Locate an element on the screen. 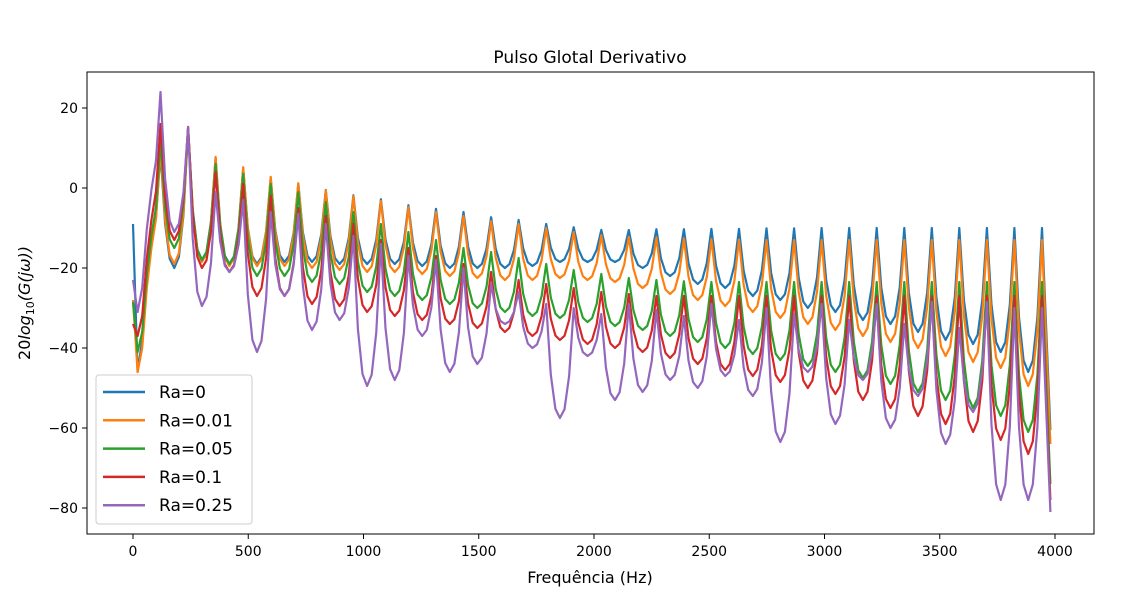 The image size is (1121, 600). y-tick-label: −40 is located at coordinates (63, 349).